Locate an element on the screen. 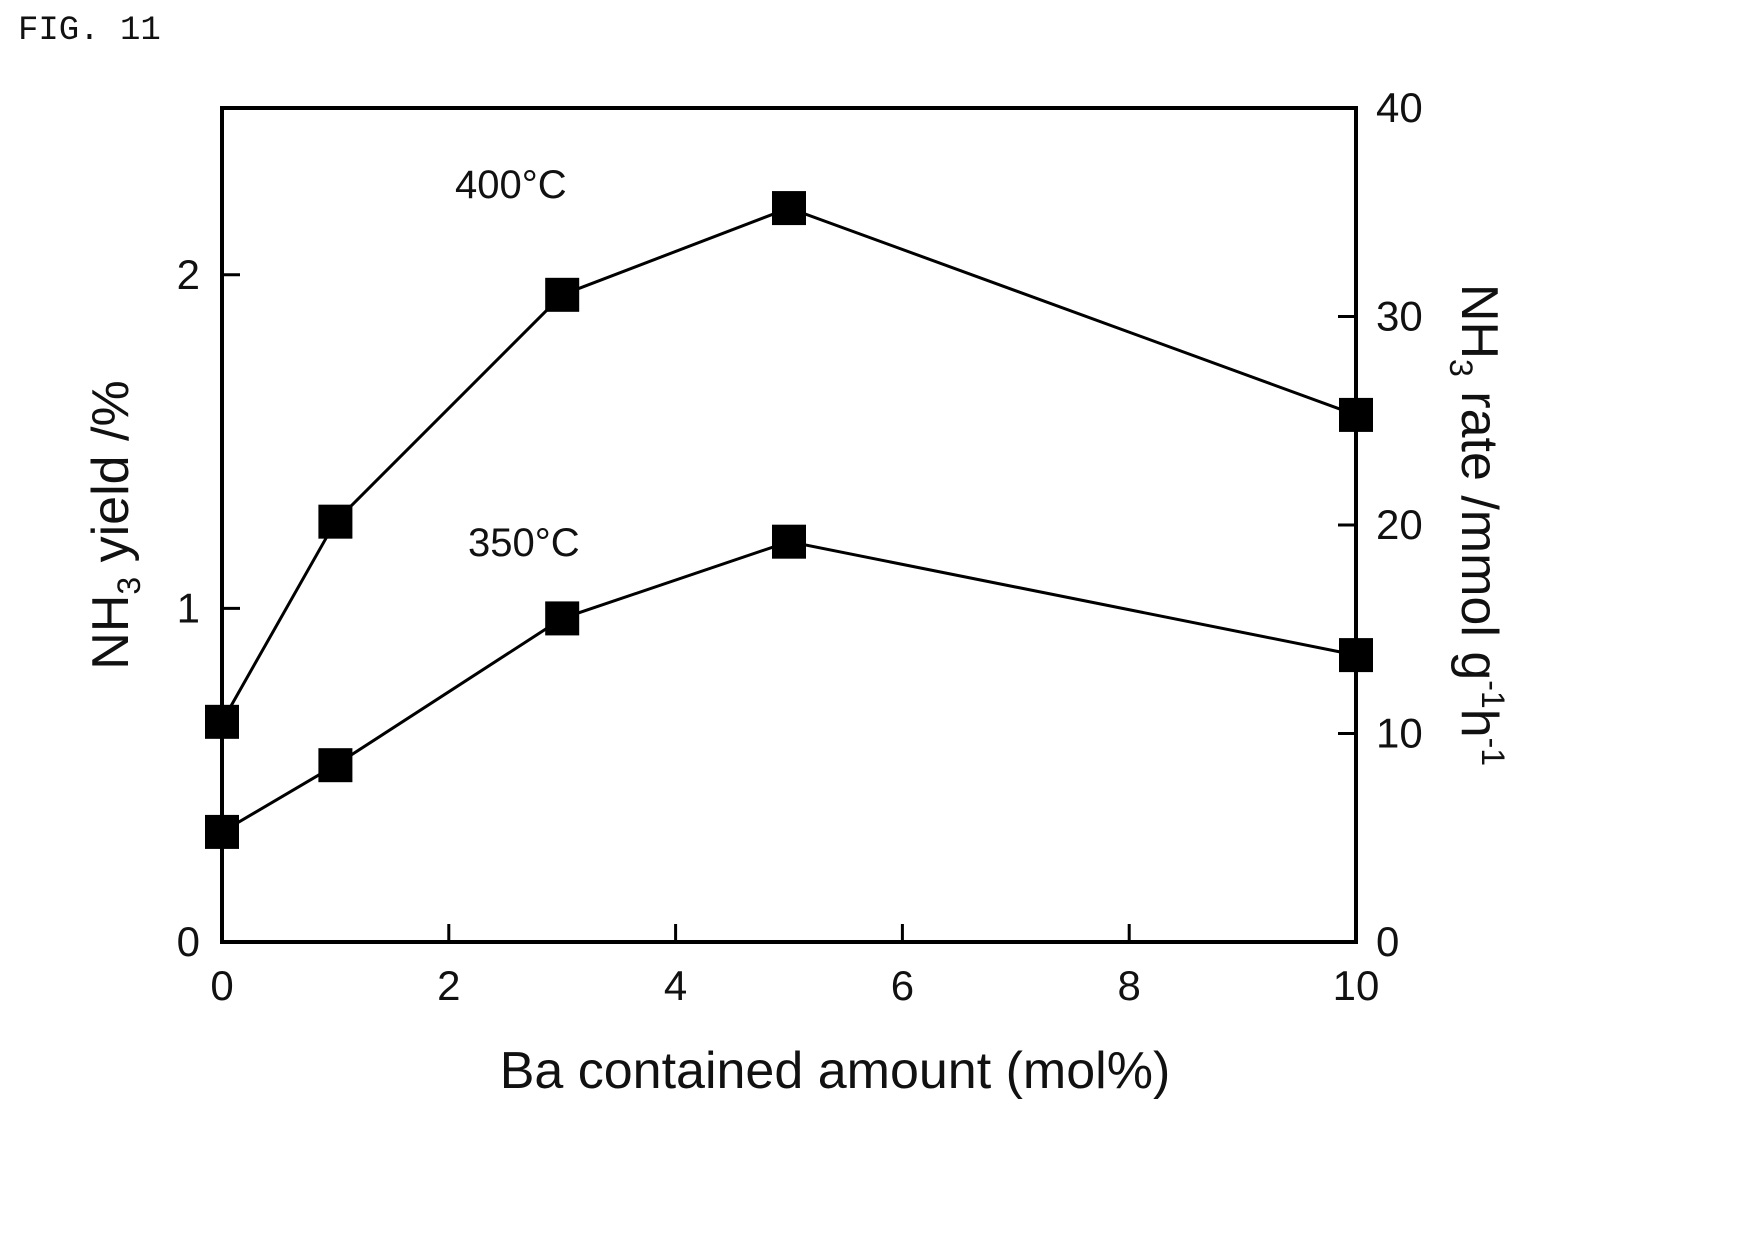 The height and width of the screenshot is (1259, 1758). x-tick-label: 8 is located at coordinates (1129, 985).